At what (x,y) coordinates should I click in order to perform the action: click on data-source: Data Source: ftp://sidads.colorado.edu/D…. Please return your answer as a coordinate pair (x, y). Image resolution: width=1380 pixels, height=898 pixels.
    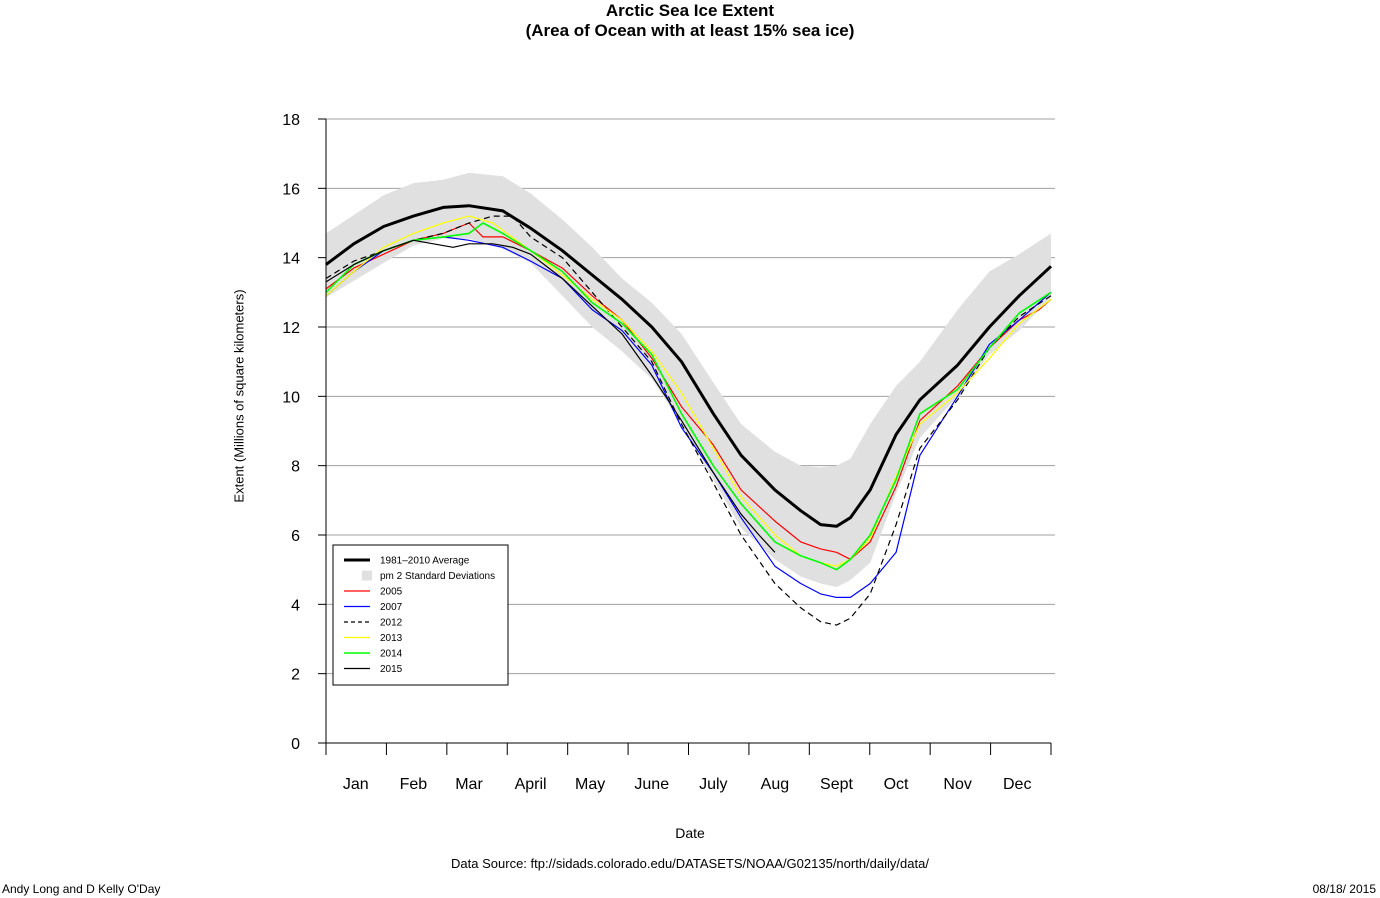
    Looking at the image, I should click on (690, 863).